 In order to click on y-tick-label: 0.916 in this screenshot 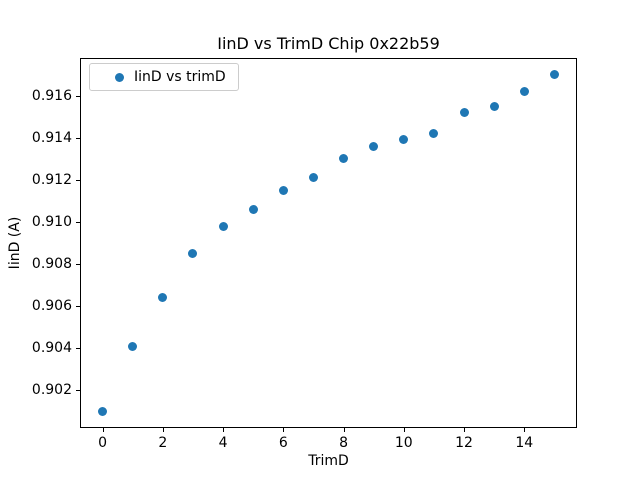, I will do `click(51, 95)`.